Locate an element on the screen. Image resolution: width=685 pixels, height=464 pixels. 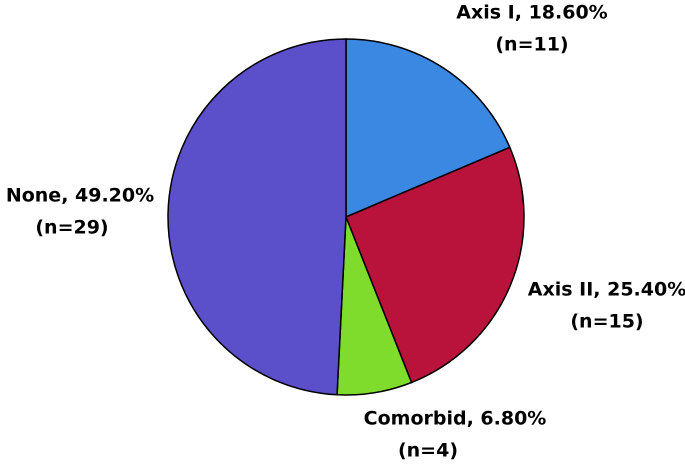
slice-label: Axis I, 18.60% is located at coordinates (531, 13).